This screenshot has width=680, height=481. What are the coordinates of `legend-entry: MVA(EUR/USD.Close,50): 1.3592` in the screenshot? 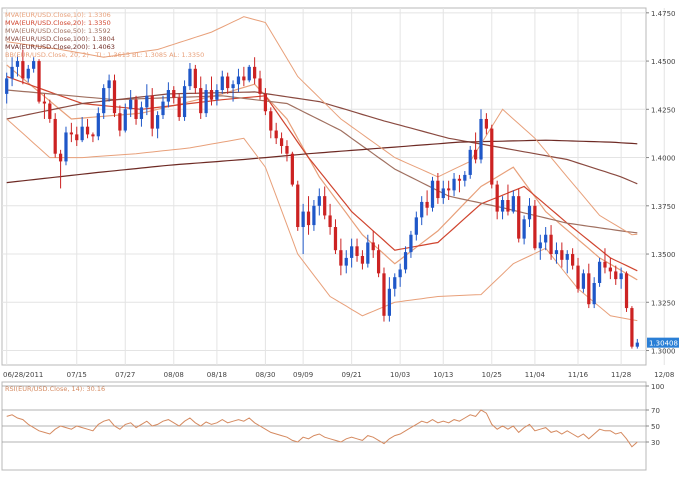 It's located at (58, 31).